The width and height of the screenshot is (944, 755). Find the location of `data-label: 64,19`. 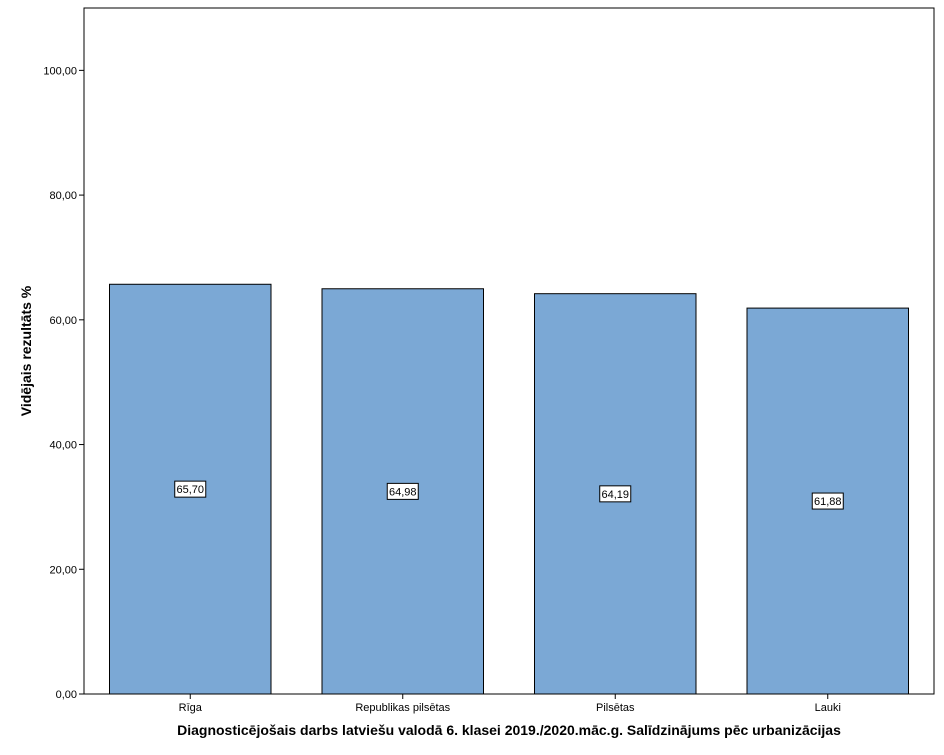

data-label: 64,19 is located at coordinates (615, 495).